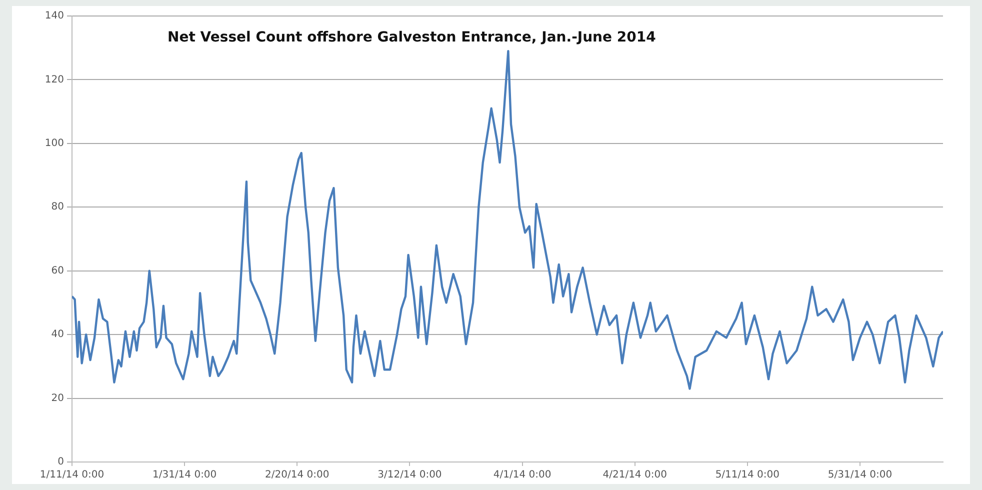 The width and height of the screenshot is (982, 490). I want to click on y-tick-label: 100, so click(54, 144).